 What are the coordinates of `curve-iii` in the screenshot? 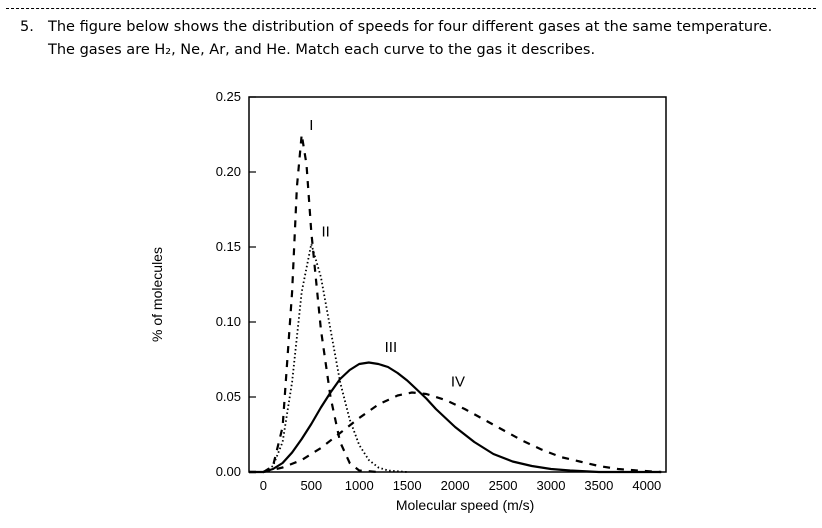 It's located at (455, 417).